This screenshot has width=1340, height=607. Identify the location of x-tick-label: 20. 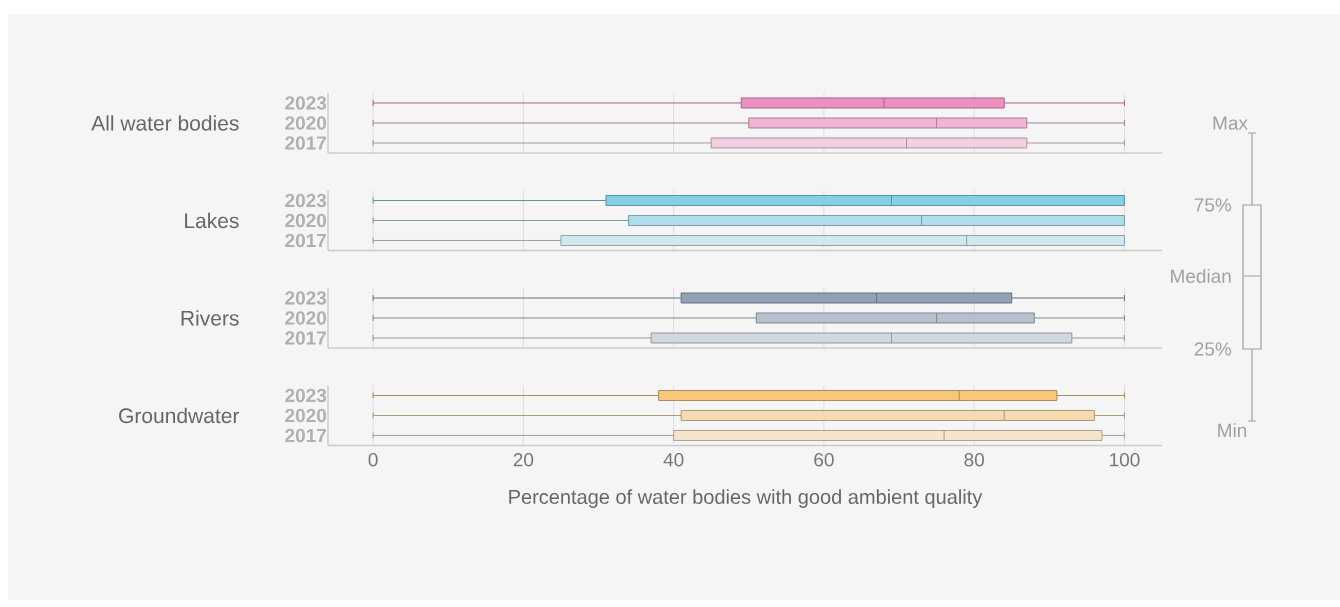
(523, 460).